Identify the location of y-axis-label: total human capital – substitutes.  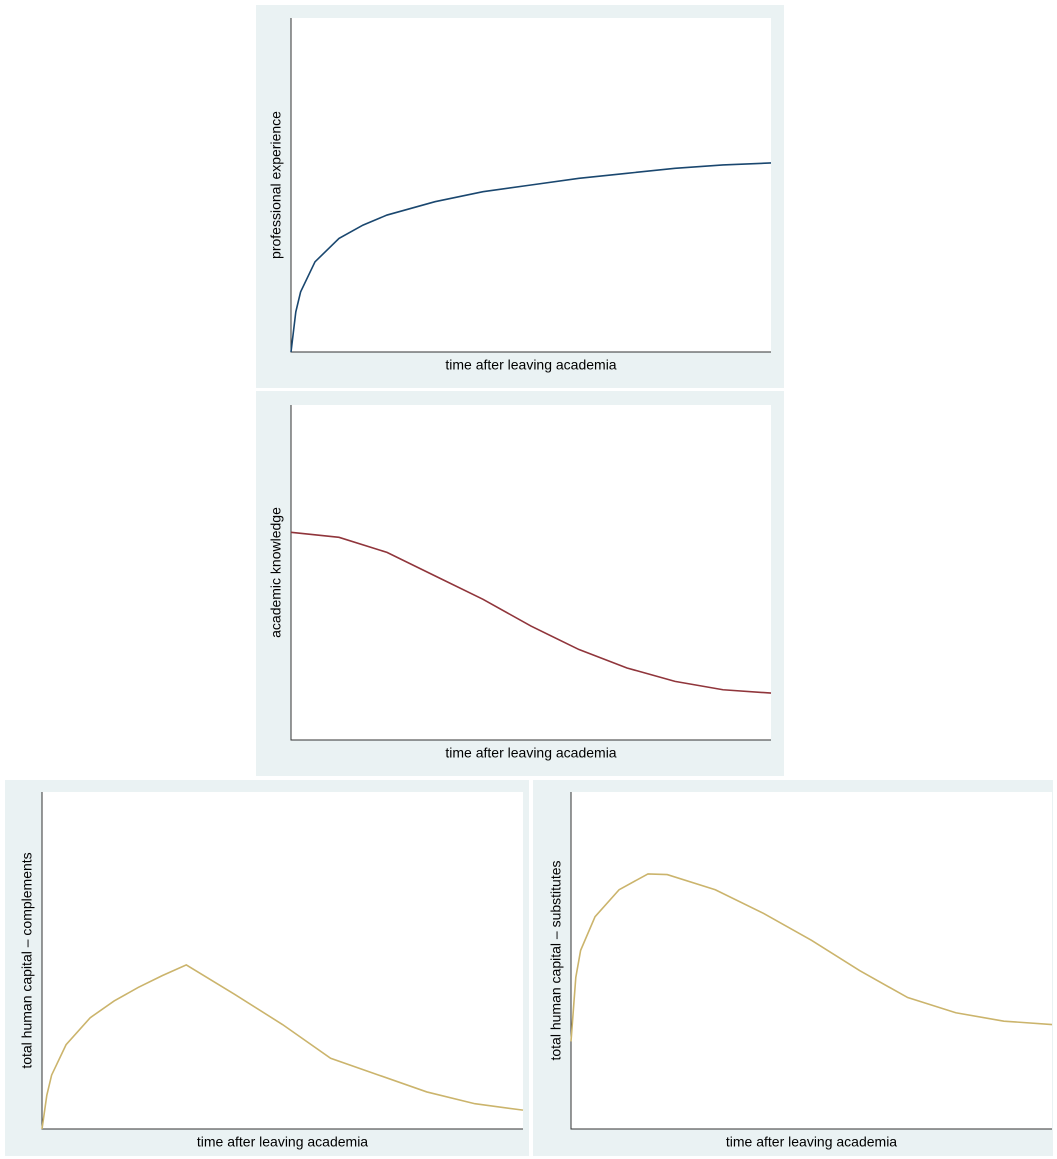
(556, 960).